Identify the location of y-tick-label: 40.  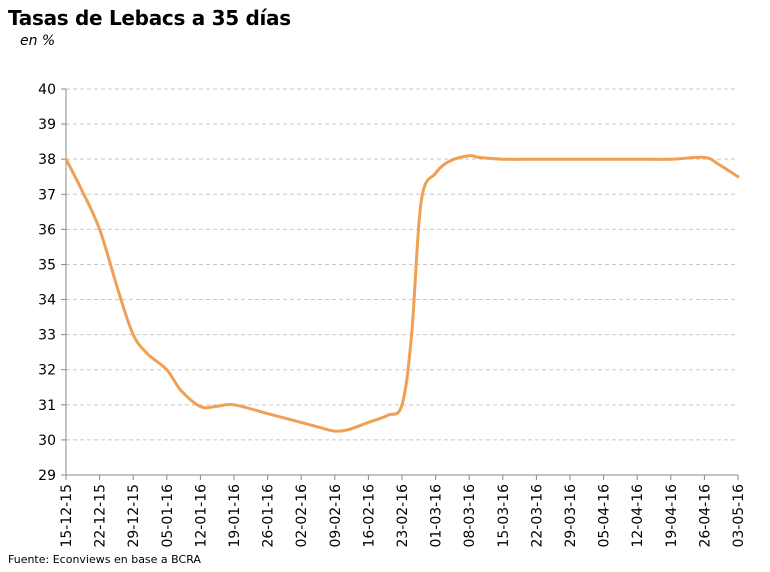
(47, 90).